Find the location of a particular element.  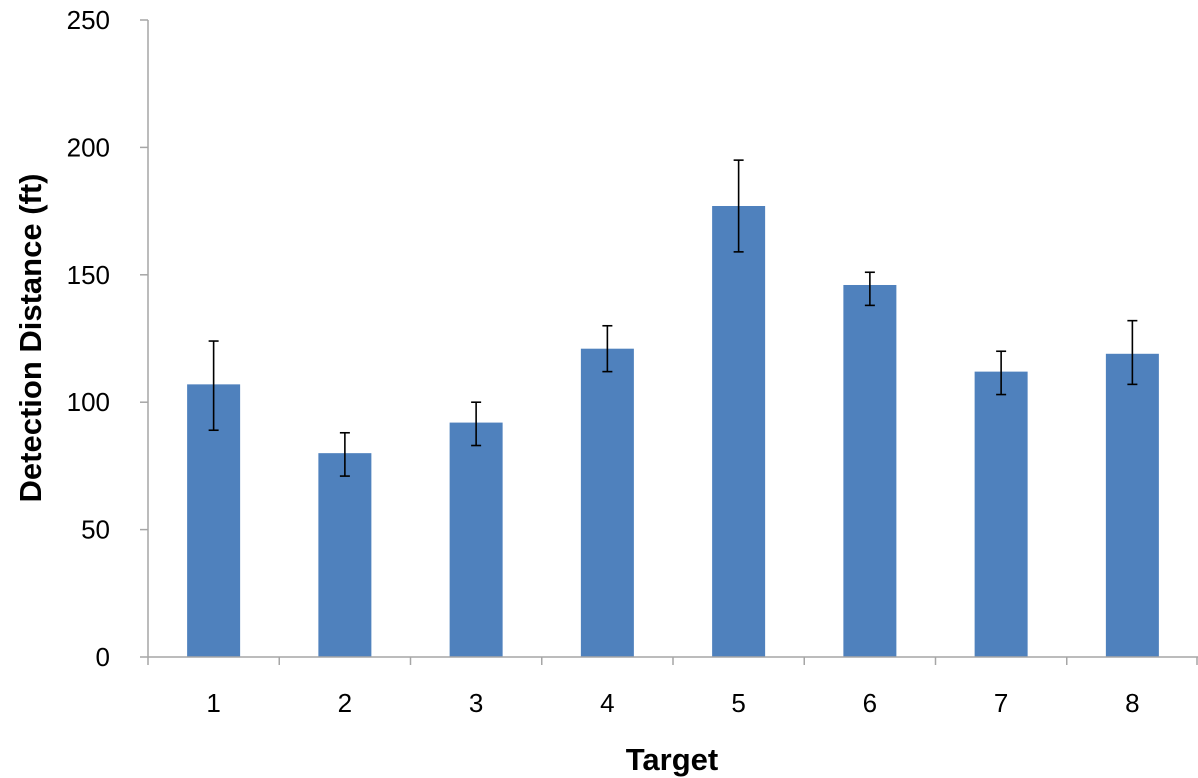

y-axis-title: Detection Distance (ft) is located at coordinates (30, 338).